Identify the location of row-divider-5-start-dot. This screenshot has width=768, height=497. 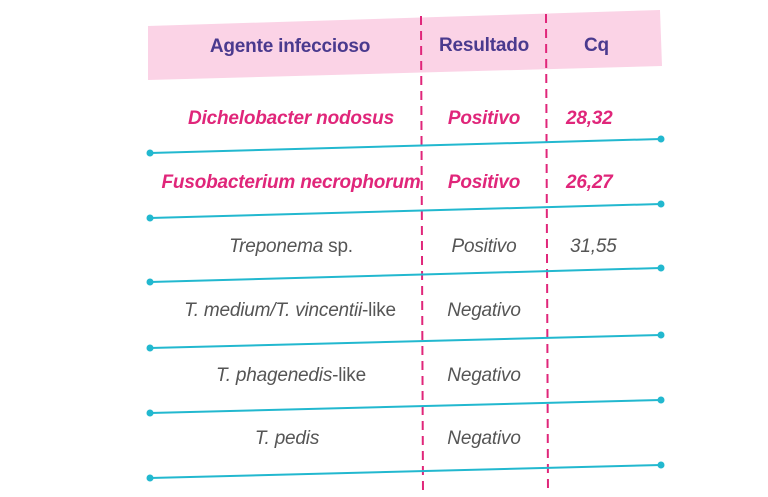
(150, 413).